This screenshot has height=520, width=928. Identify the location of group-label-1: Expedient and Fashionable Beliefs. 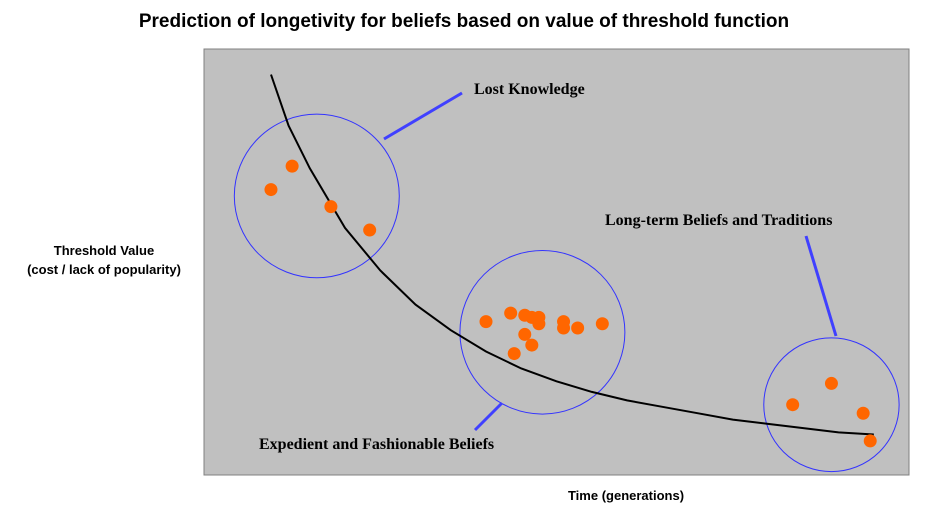
(376, 444).